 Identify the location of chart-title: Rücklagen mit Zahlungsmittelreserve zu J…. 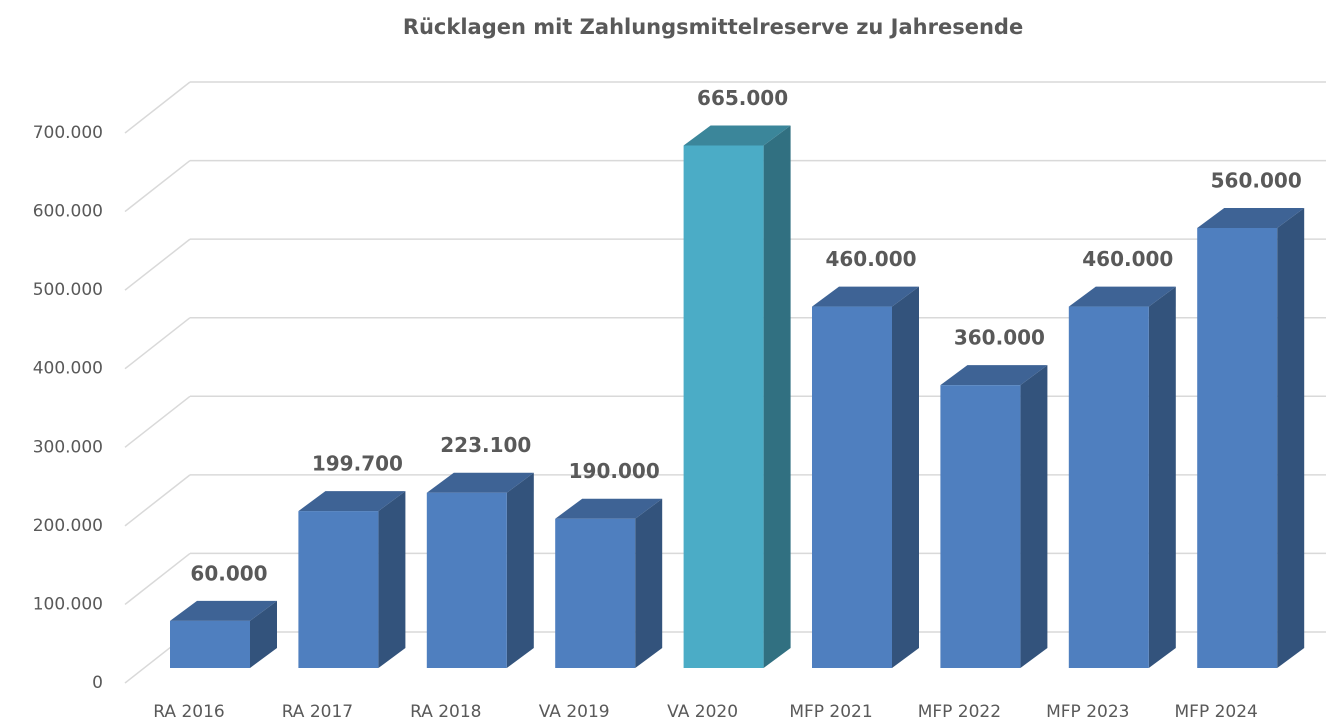
(713, 27).